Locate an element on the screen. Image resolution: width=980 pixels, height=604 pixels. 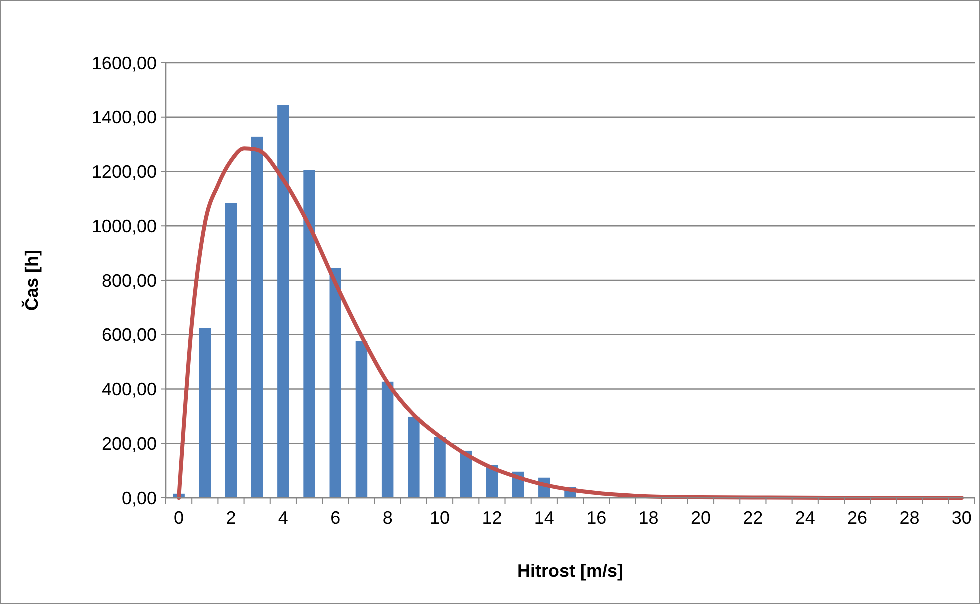
x-tick-label: 6 is located at coordinates (335, 518).